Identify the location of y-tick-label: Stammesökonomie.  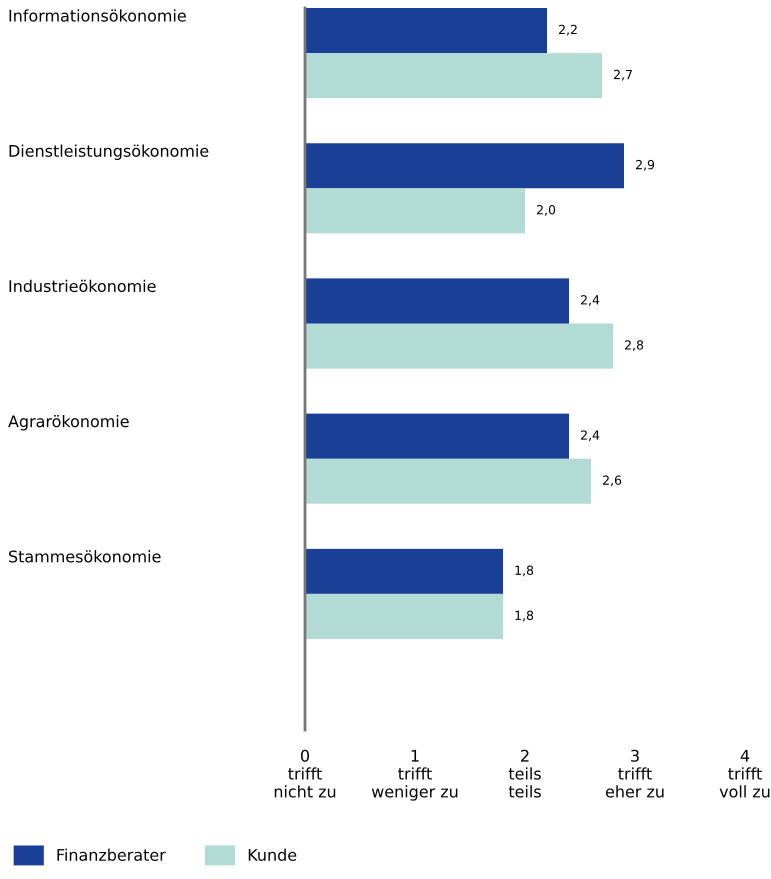
(85, 556).